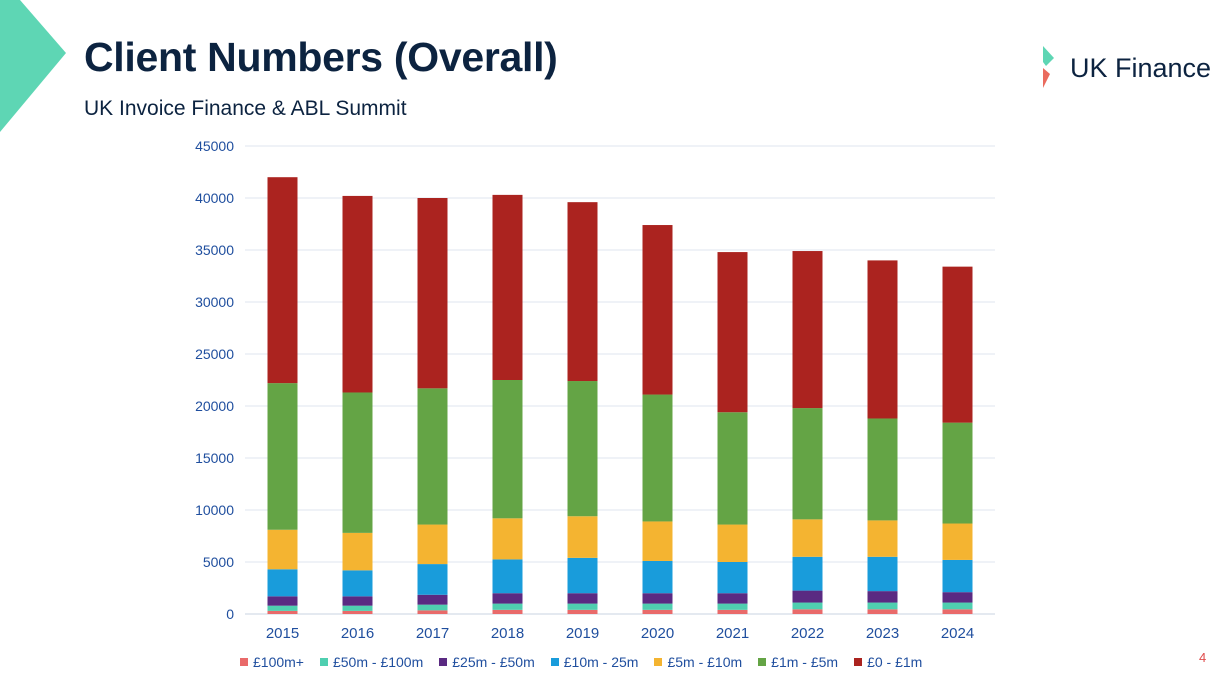 This screenshot has width=1232, height=688. Describe the element at coordinates (882, 633) in the screenshot. I see `x-tick-label: 2023` at that location.